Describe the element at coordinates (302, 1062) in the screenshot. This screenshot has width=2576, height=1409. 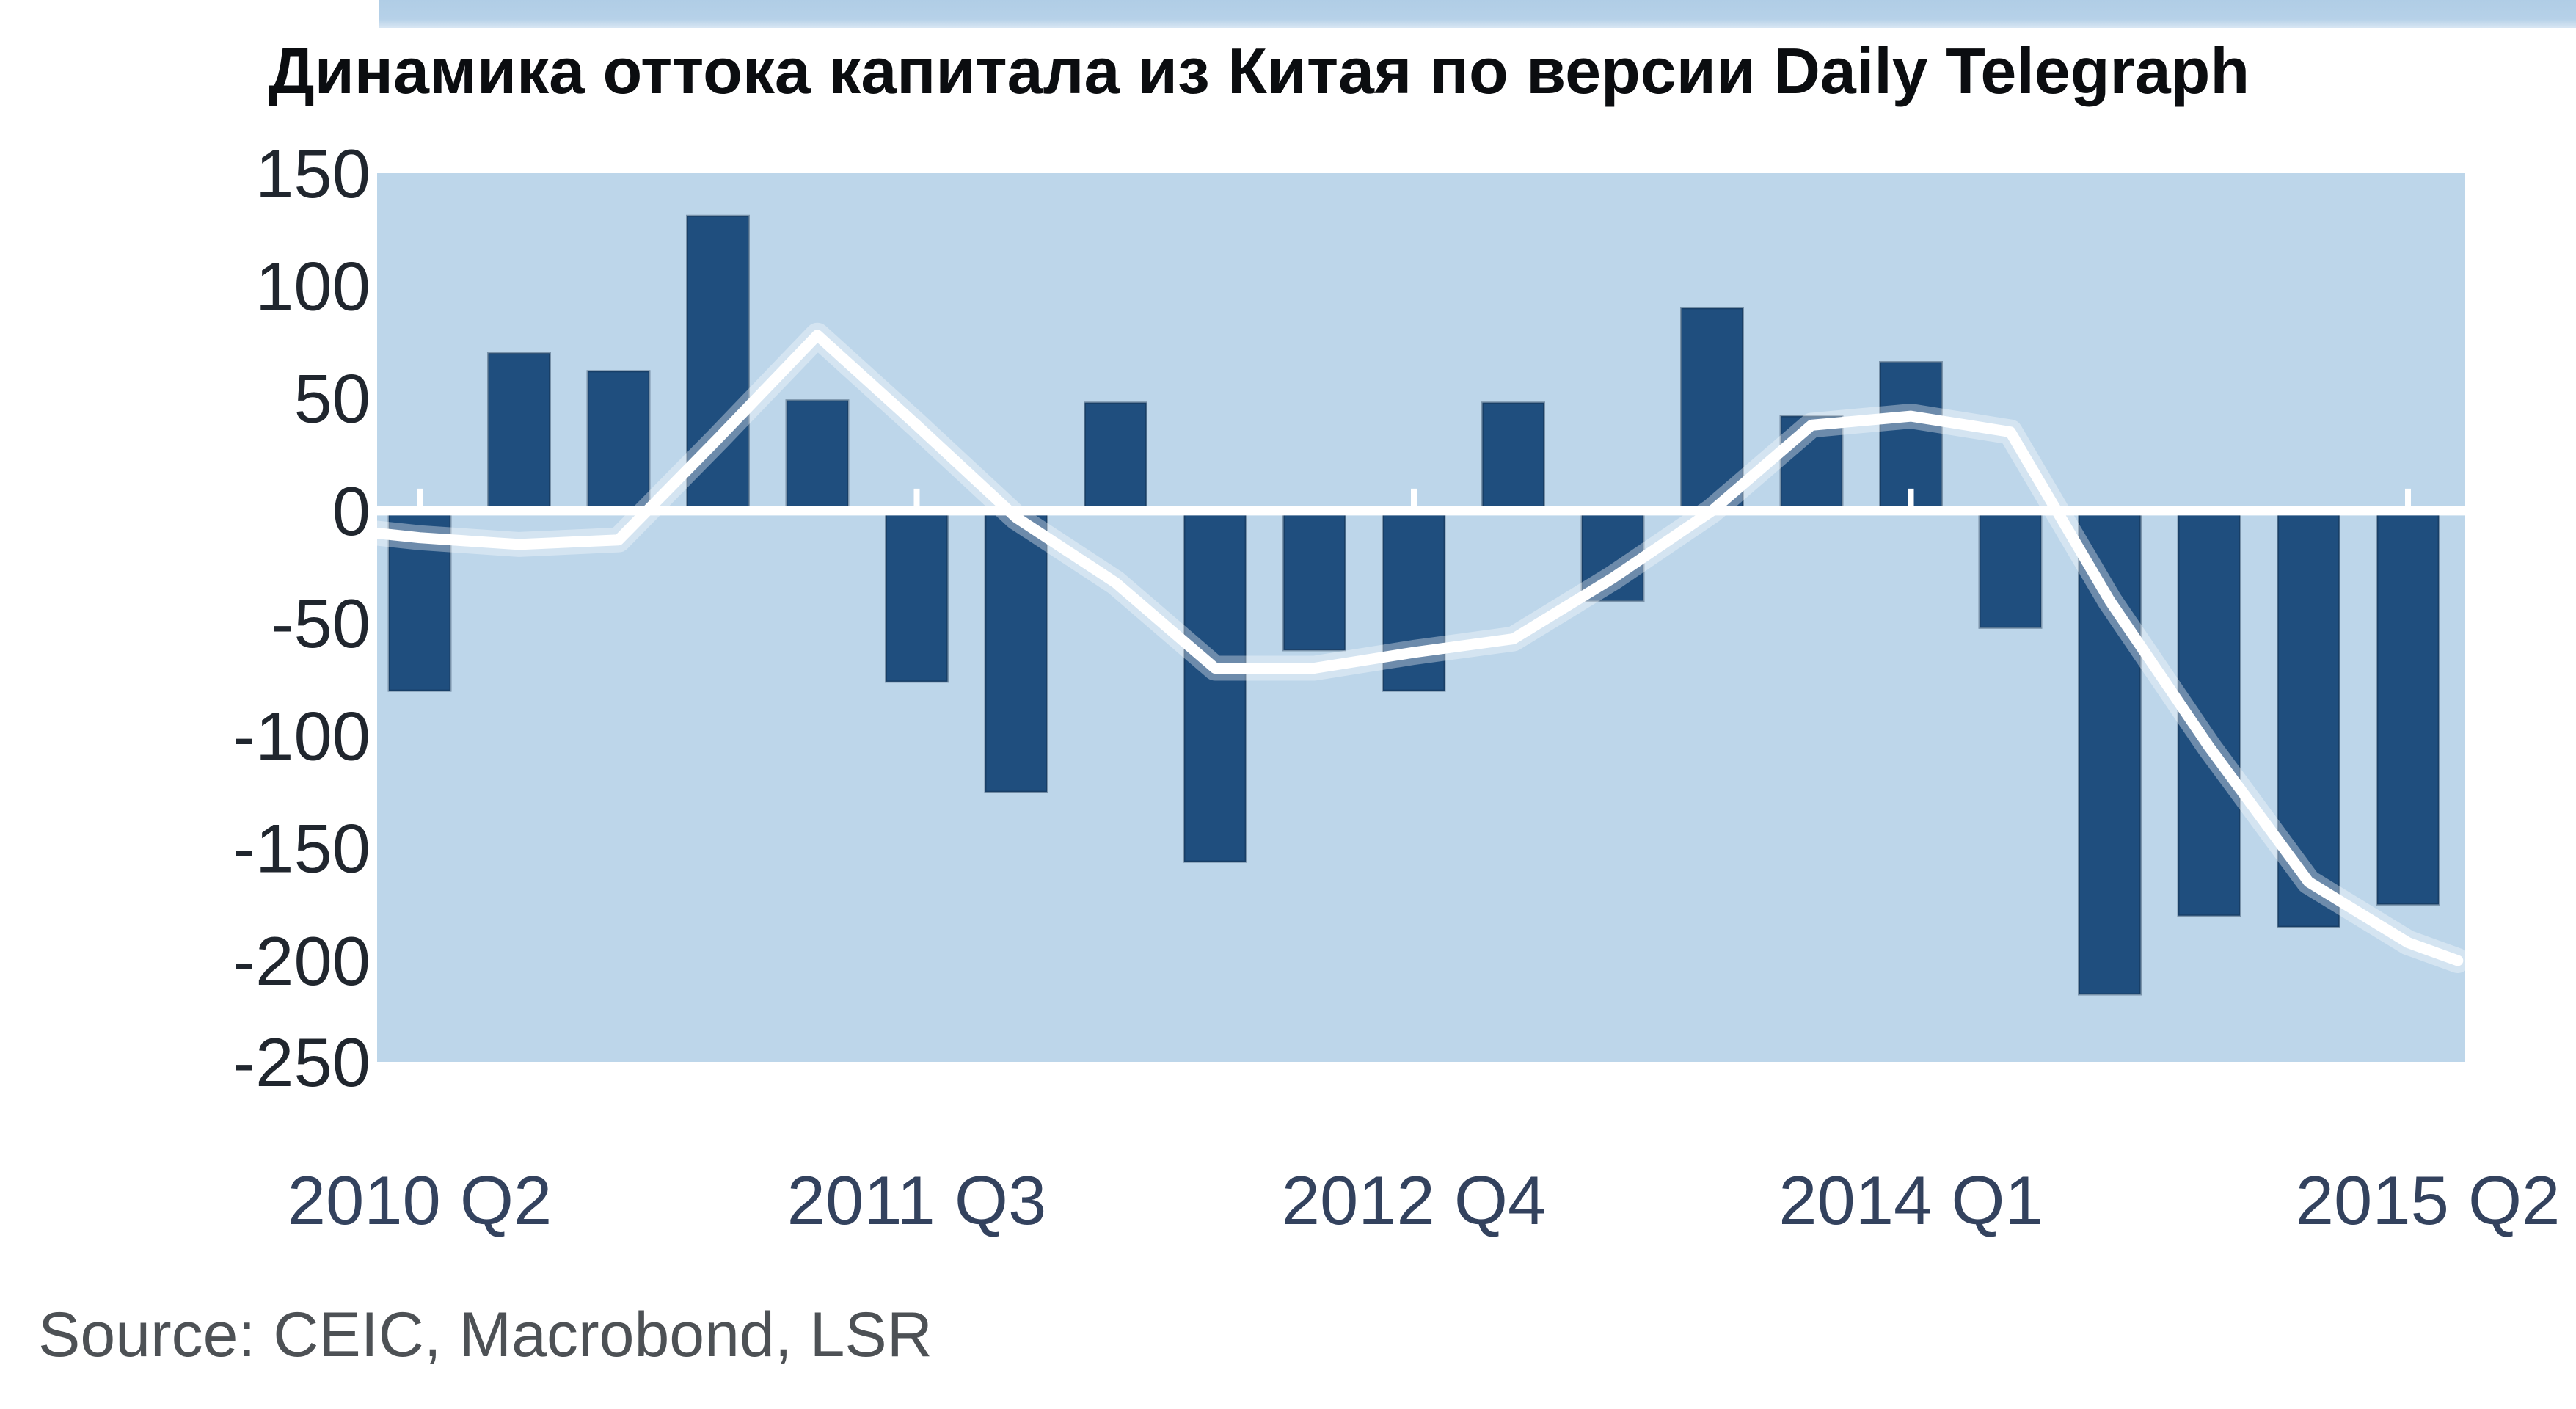
I see `y-axis-label: -250` at that location.